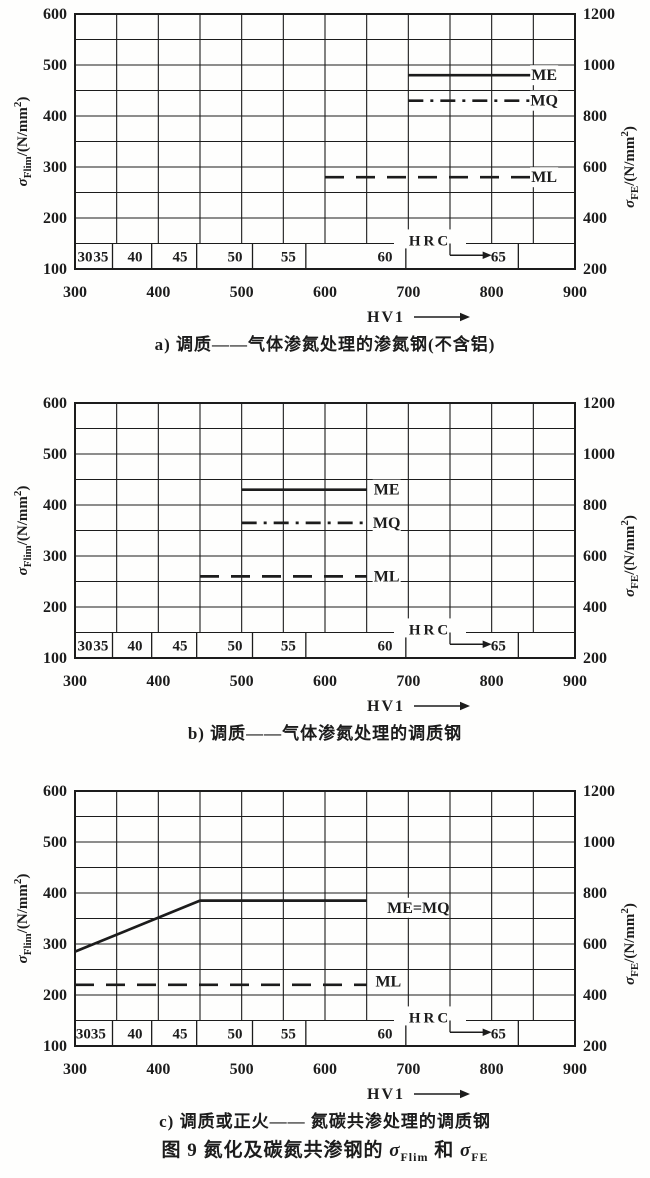  Describe the element at coordinates (325, 1121) in the screenshot. I see `chart-c-caption: c) 调质或正火—— 氮碳共渗处理的调质钢` at that location.